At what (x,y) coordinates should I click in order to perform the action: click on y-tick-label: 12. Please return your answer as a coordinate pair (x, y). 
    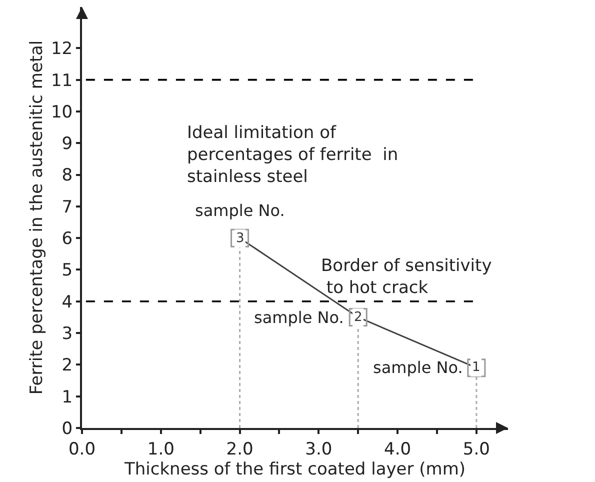
    Looking at the image, I should click on (61, 49).